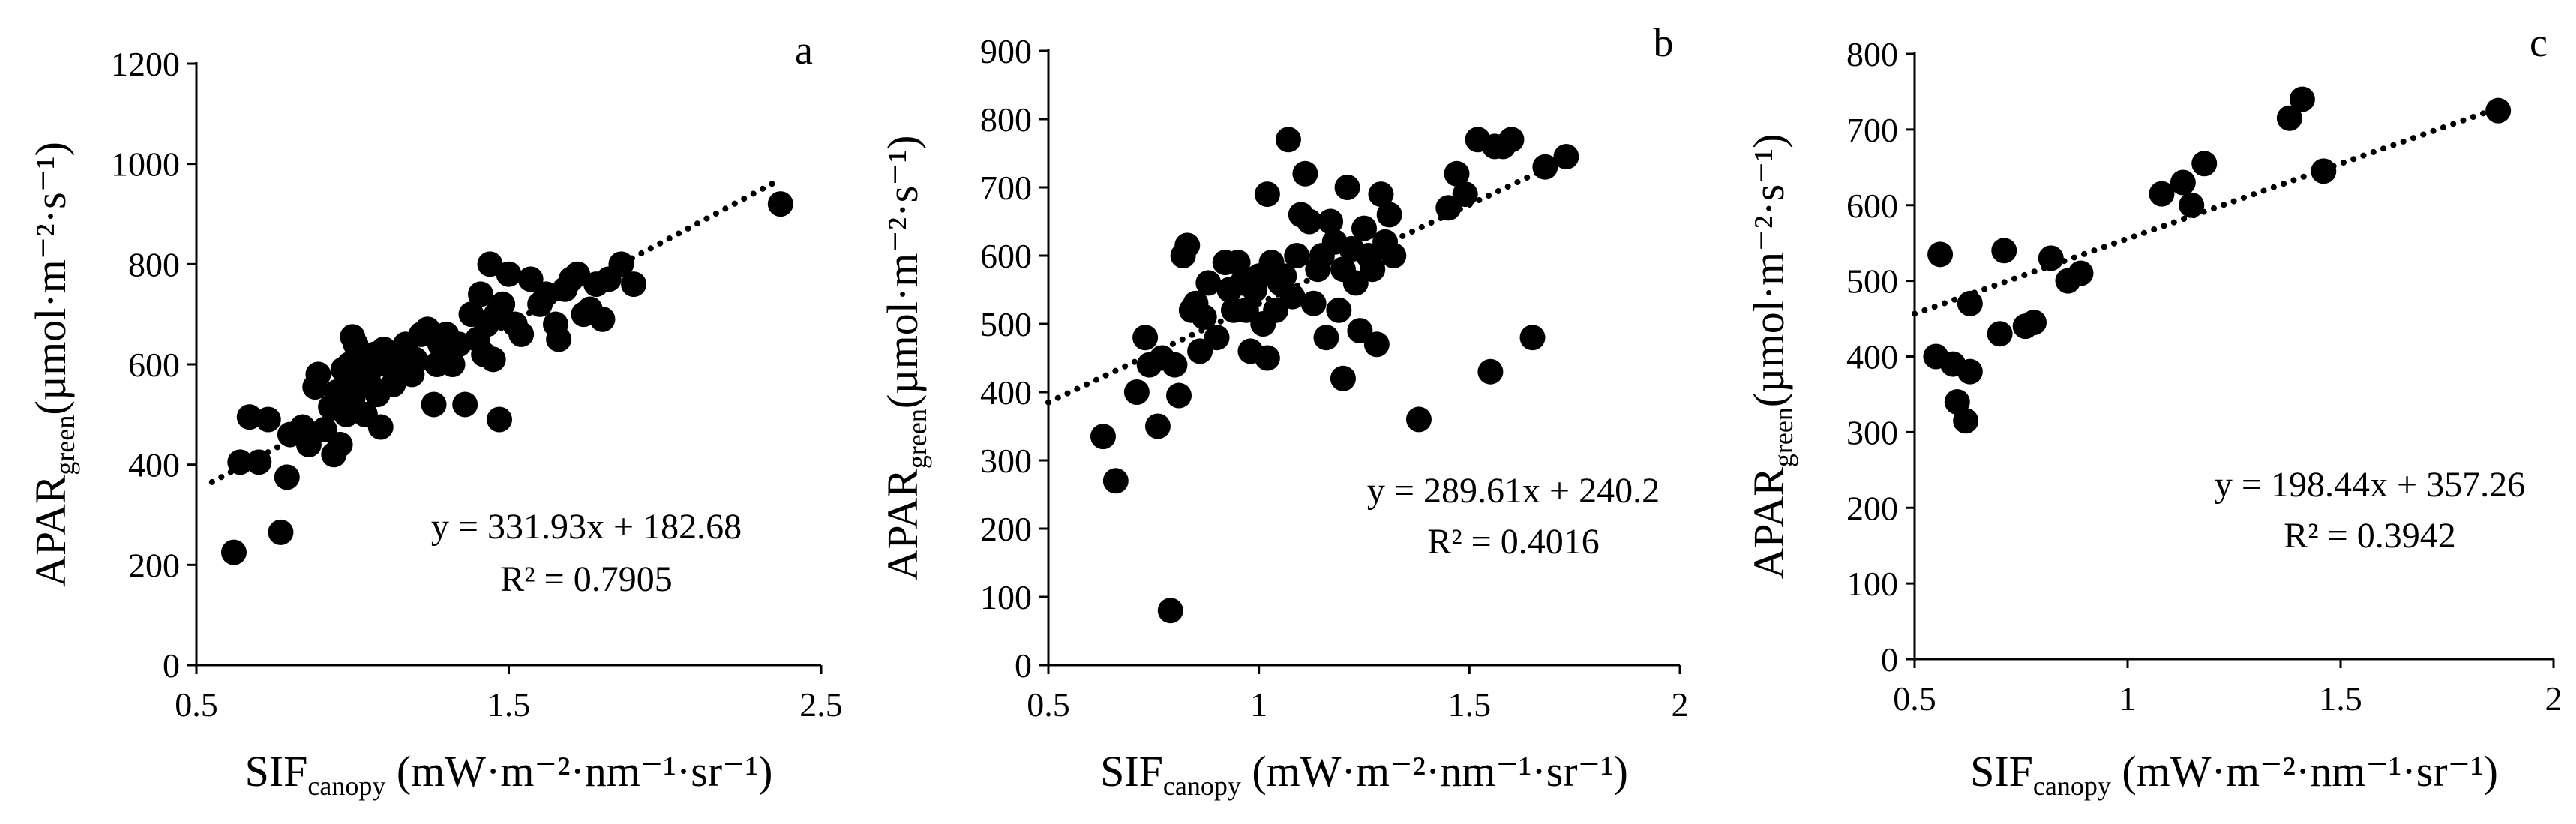  Describe the element at coordinates (2128, 698) in the screenshot. I see `x-tick-label: 1` at that location.